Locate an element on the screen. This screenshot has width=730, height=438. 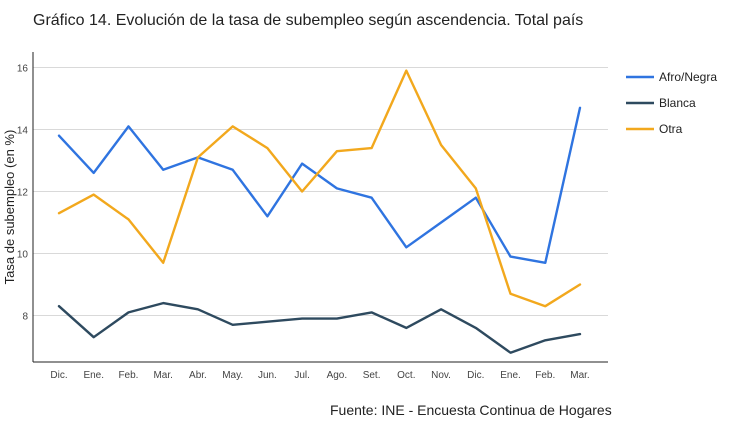
x-tick-label: Nov. is located at coordinates (441, 375).